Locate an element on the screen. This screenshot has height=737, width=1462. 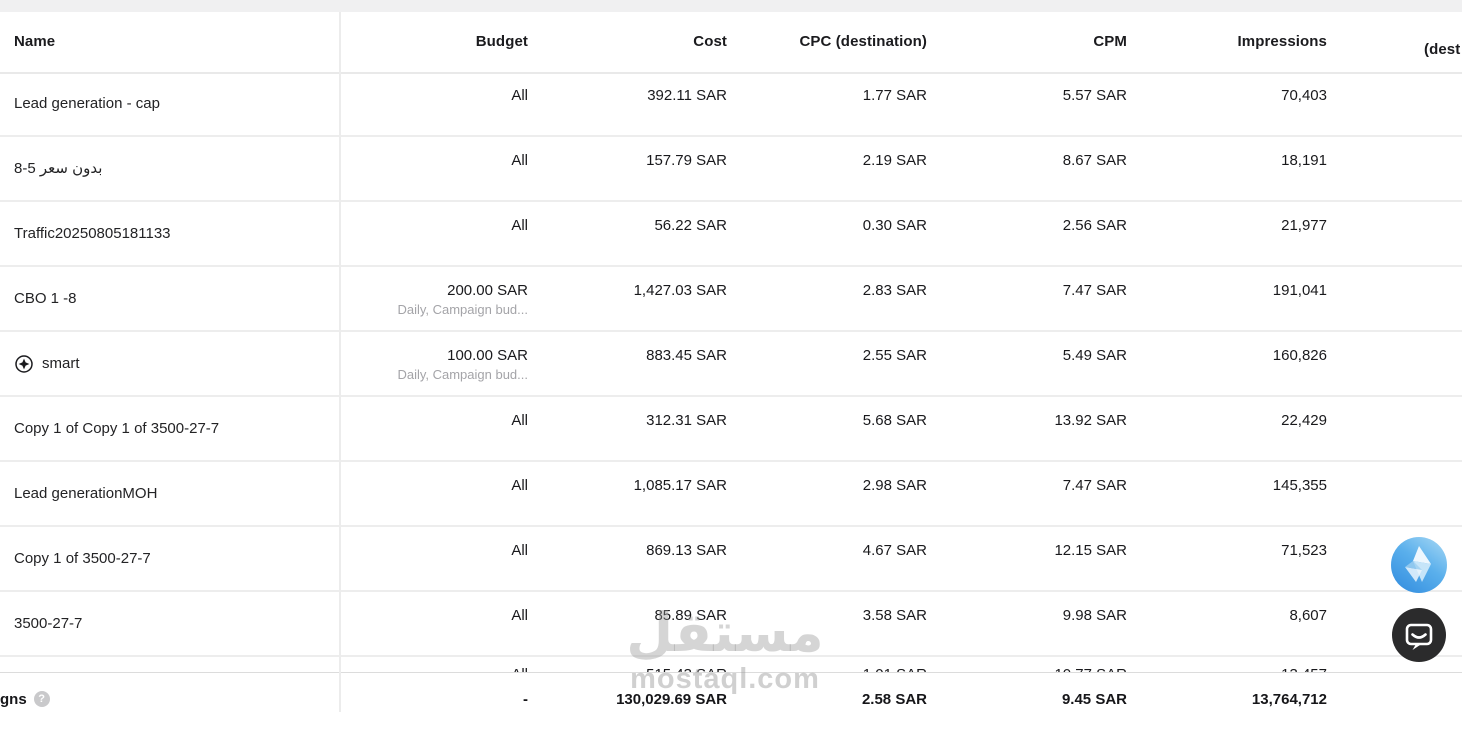
column-header-cpm: CPM is located at coordinates (1110, 41).